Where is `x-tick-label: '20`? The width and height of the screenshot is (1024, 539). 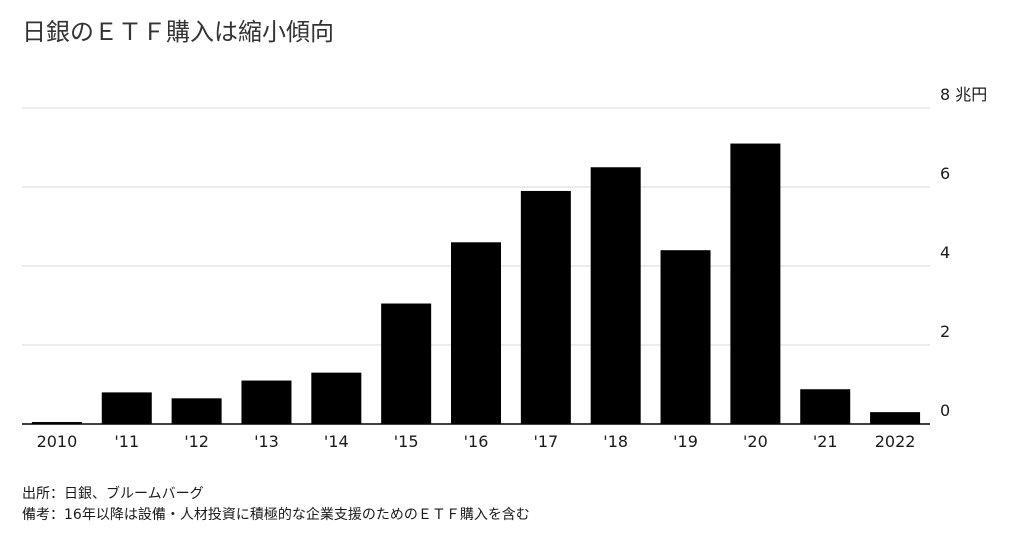
x-tick-label: '20 is located at coordinates (755, 441).